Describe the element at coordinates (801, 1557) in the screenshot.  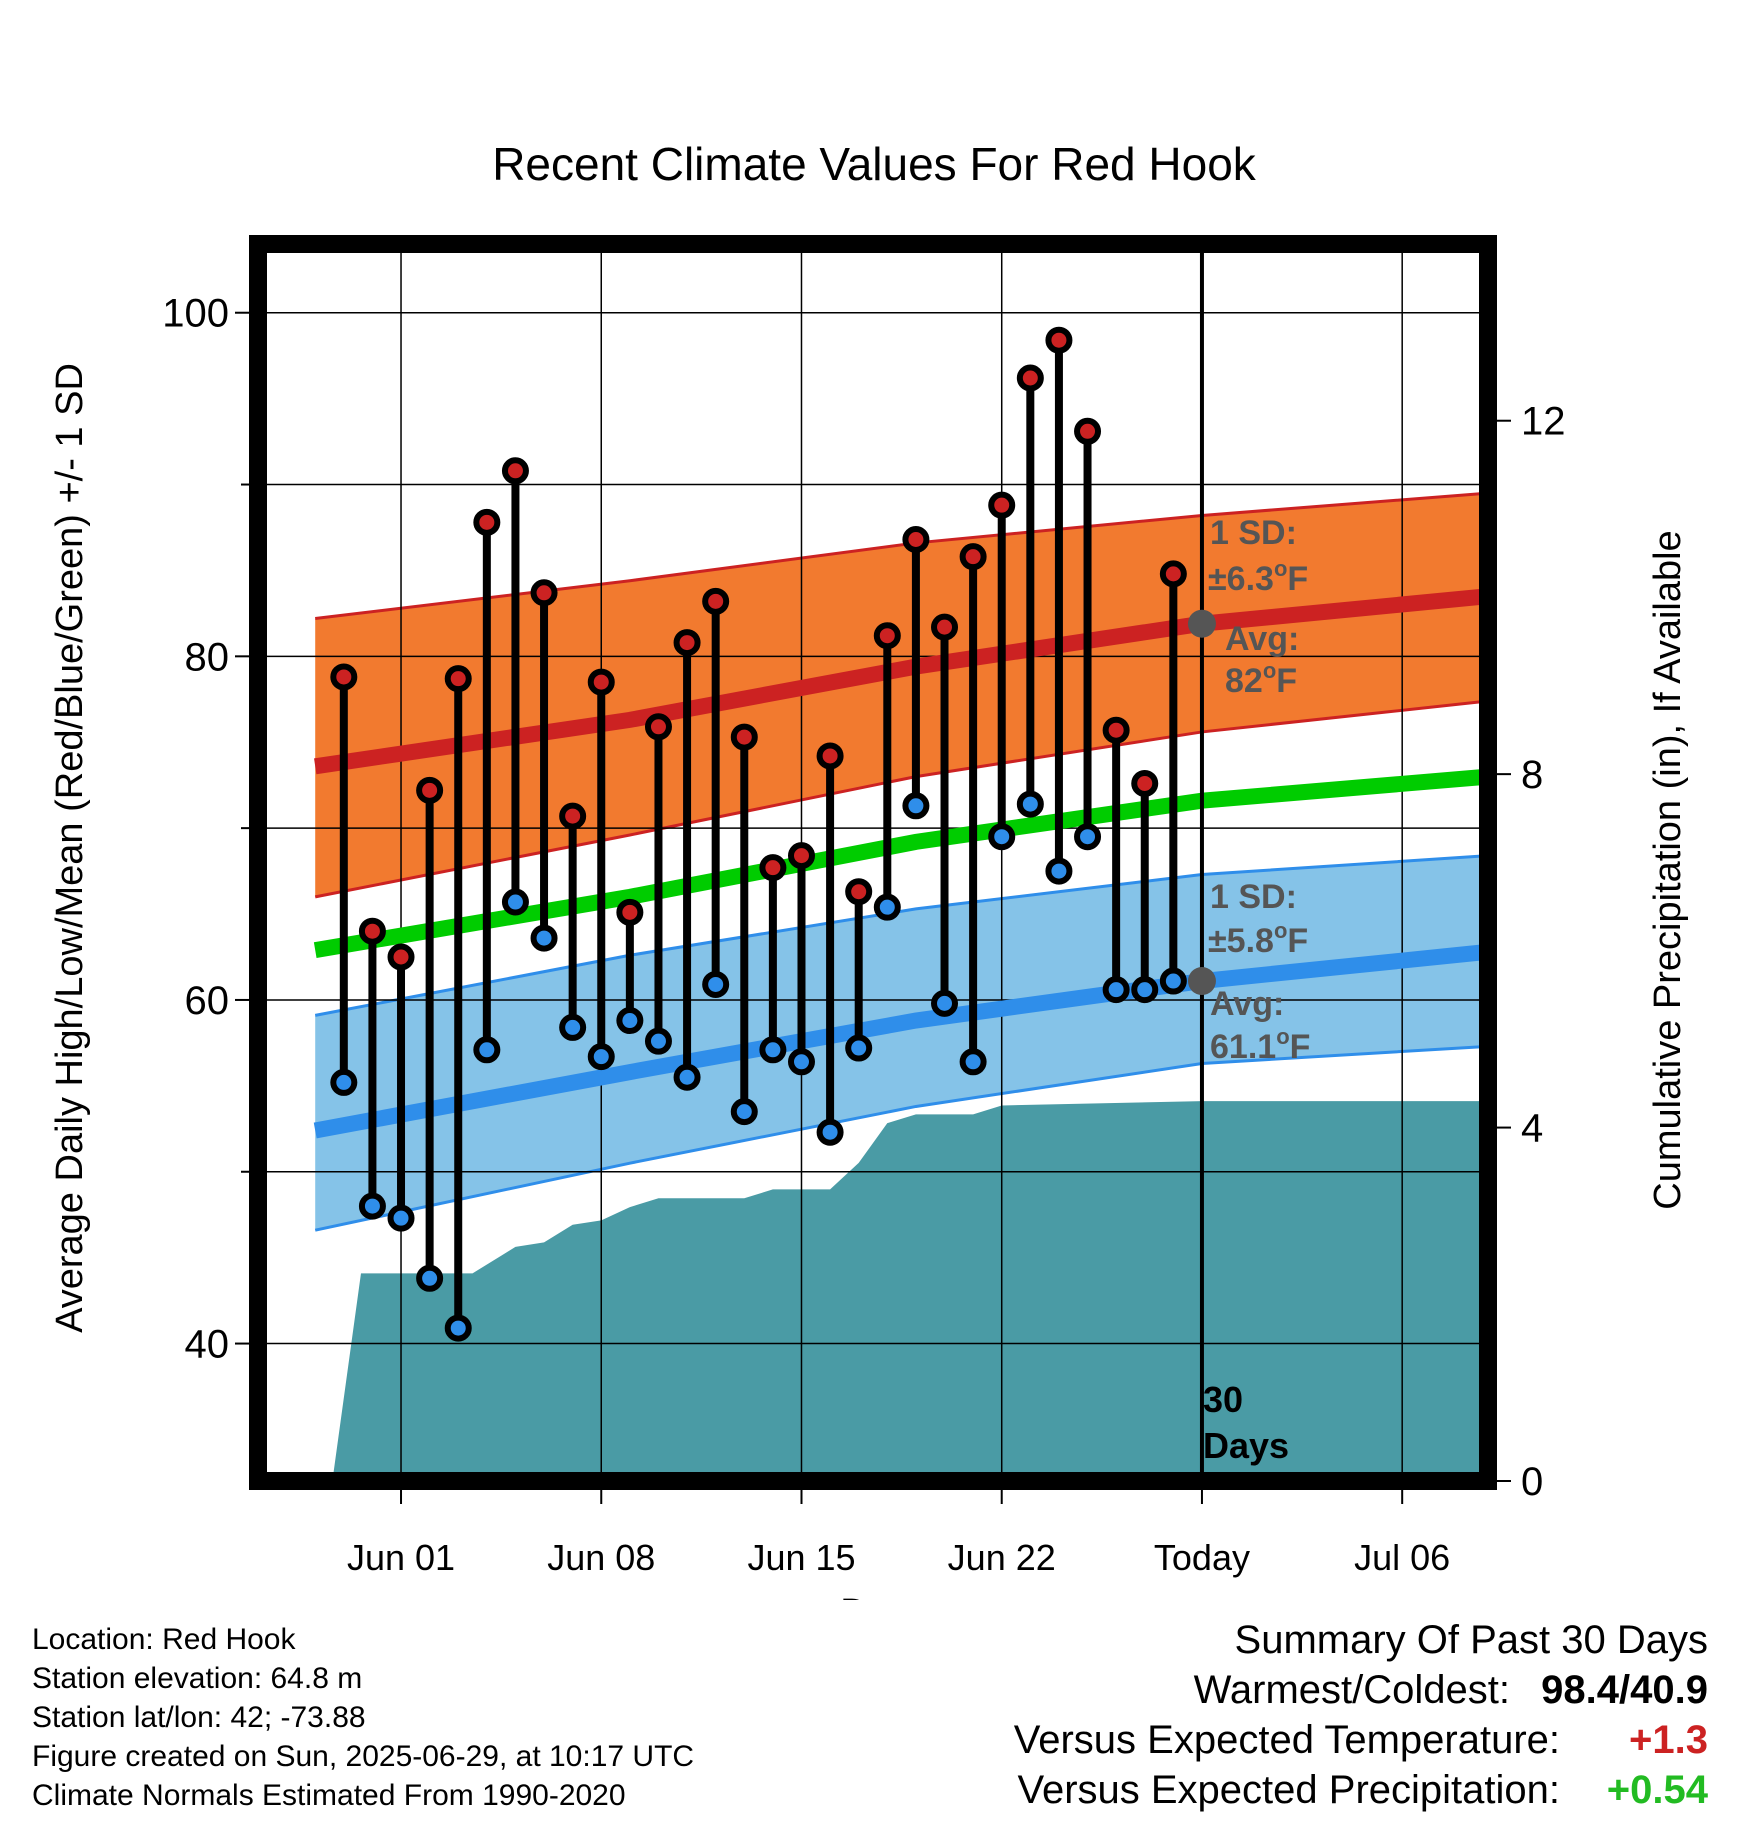
I see `x-tick-label: Jun 15` at that location.